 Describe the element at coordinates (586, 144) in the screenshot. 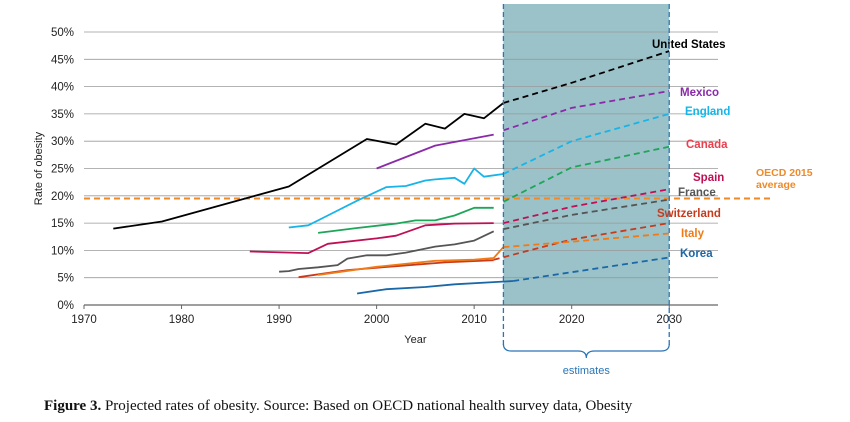

I see `series-projection-england` at that location.